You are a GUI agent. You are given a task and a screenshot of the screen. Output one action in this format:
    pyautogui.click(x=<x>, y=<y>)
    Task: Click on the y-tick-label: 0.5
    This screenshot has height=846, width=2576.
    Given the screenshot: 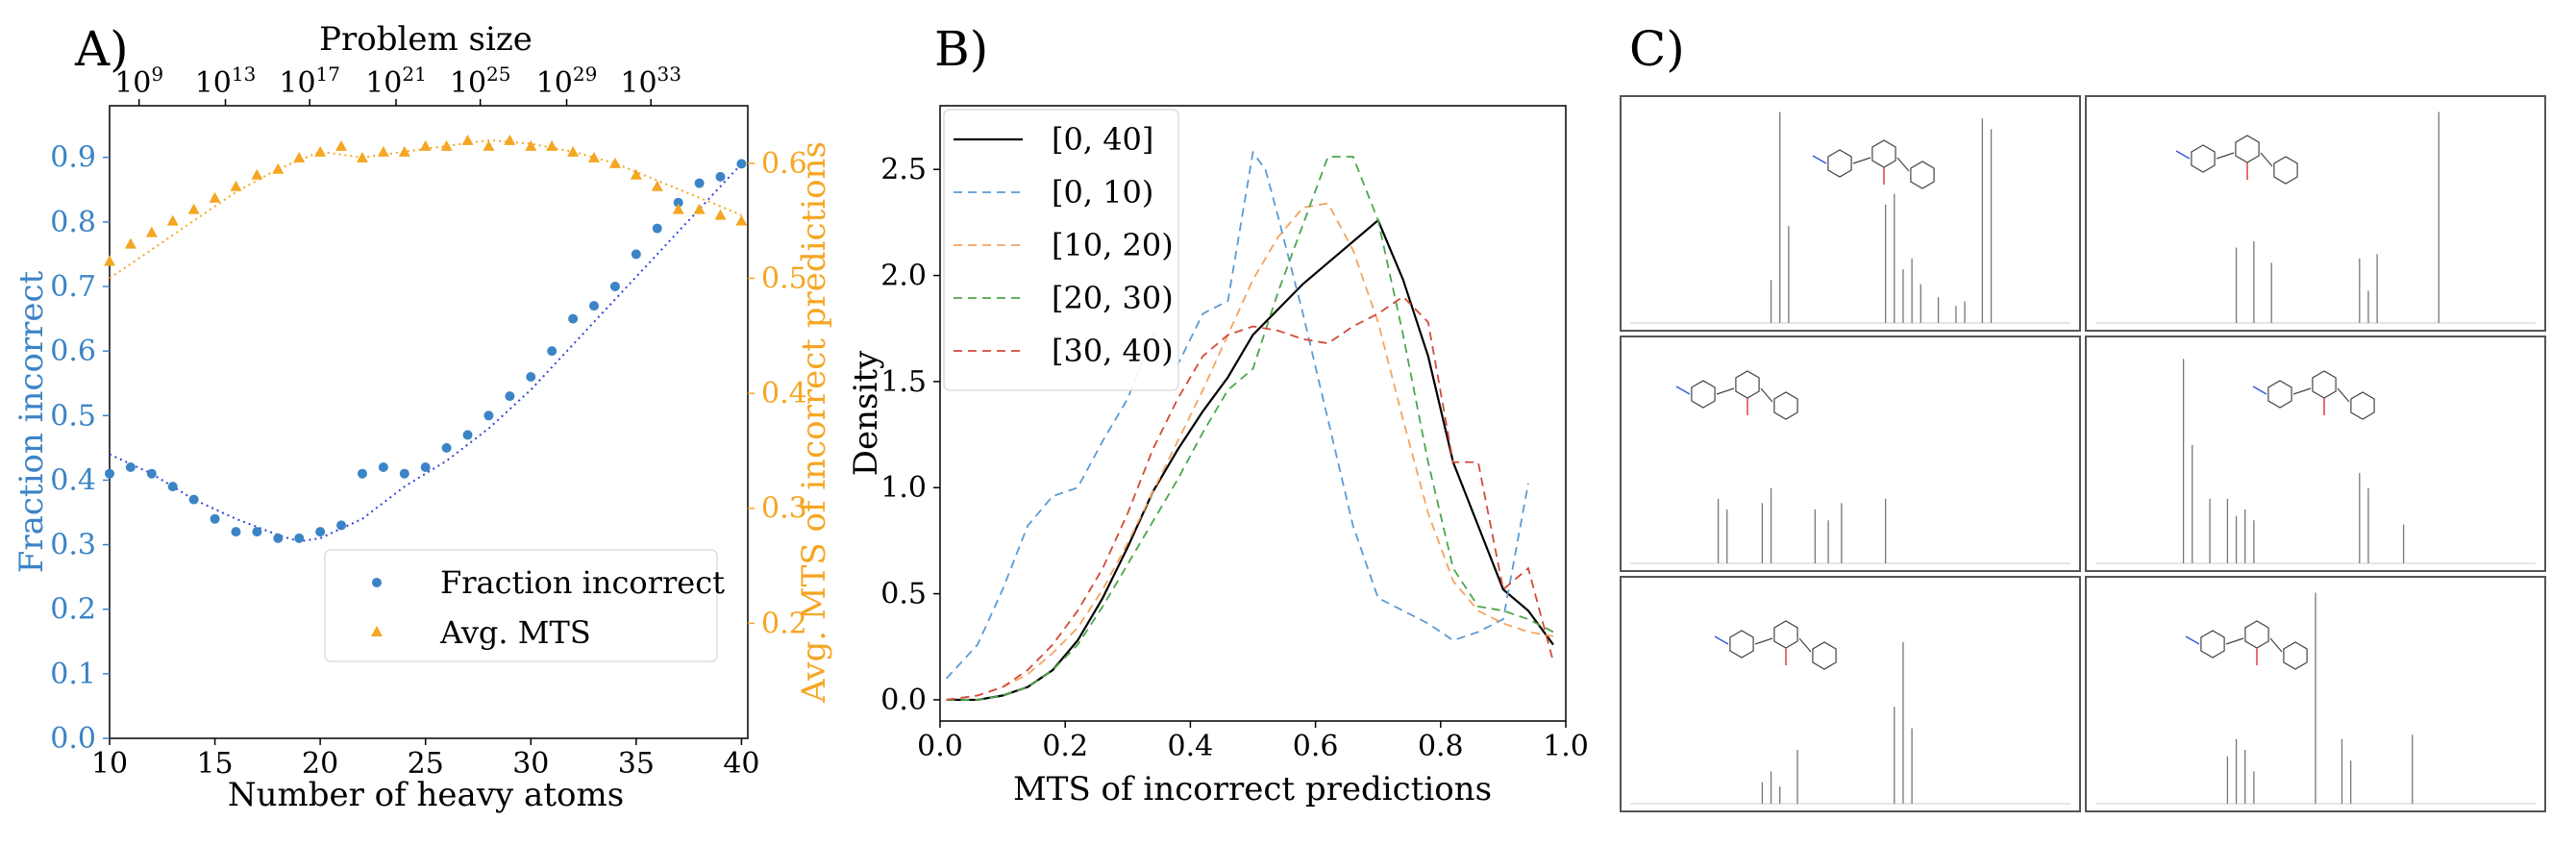 What is the action you would take?
    pyautogui.click(x=73, y=416)
    